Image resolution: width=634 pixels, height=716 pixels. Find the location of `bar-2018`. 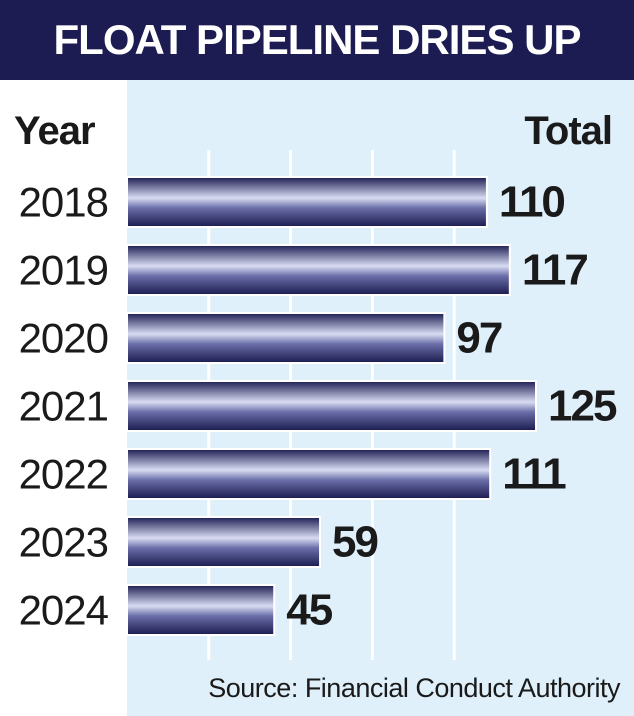

bar-2018 is located at coordinates (307, 202).